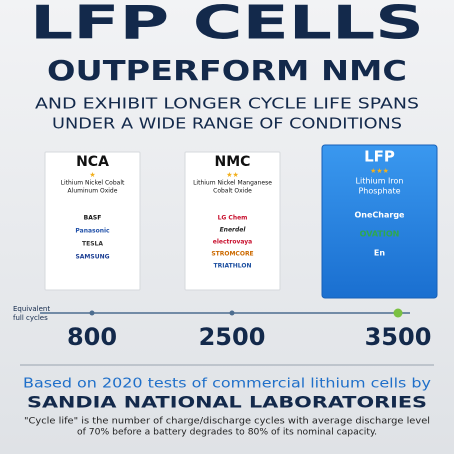 This screenshot has width=454, height=454. What do you see at coordinates (92, 337) in the screenshot?
I see `cycle-count: 800` at bounding box center [92, 337].